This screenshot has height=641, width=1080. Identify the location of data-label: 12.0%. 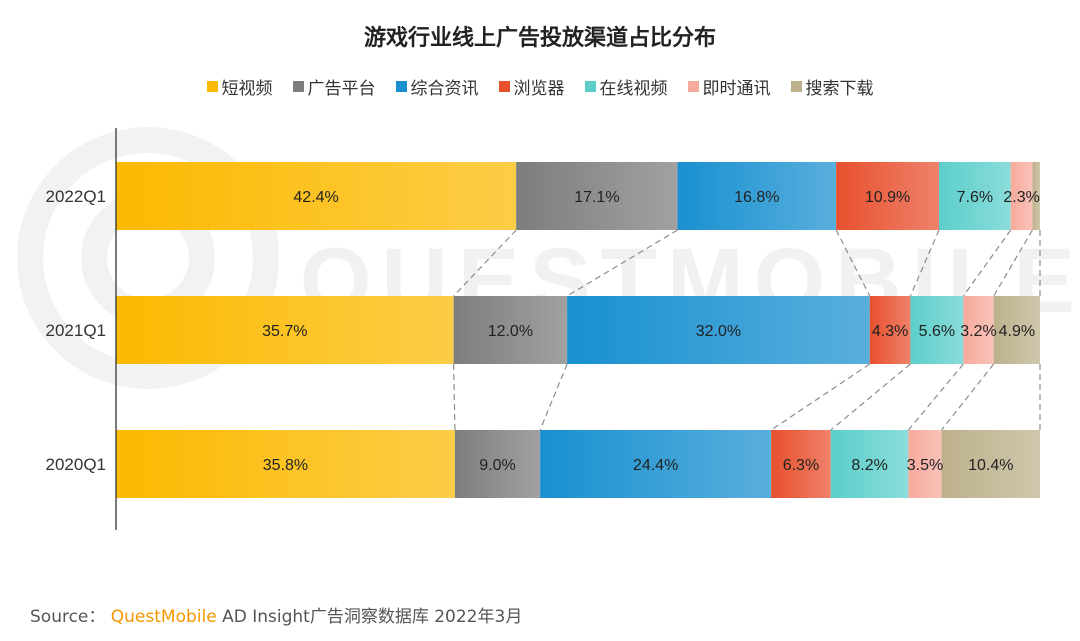
(510, 331).